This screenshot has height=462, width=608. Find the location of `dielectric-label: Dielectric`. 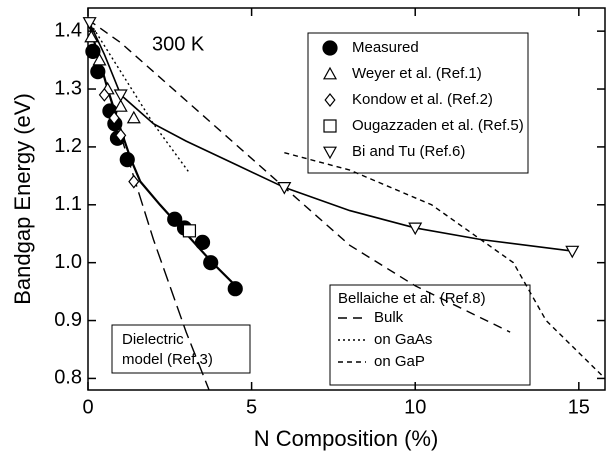

dielectric-label: Dielectric is located at coordinates (153, 339).